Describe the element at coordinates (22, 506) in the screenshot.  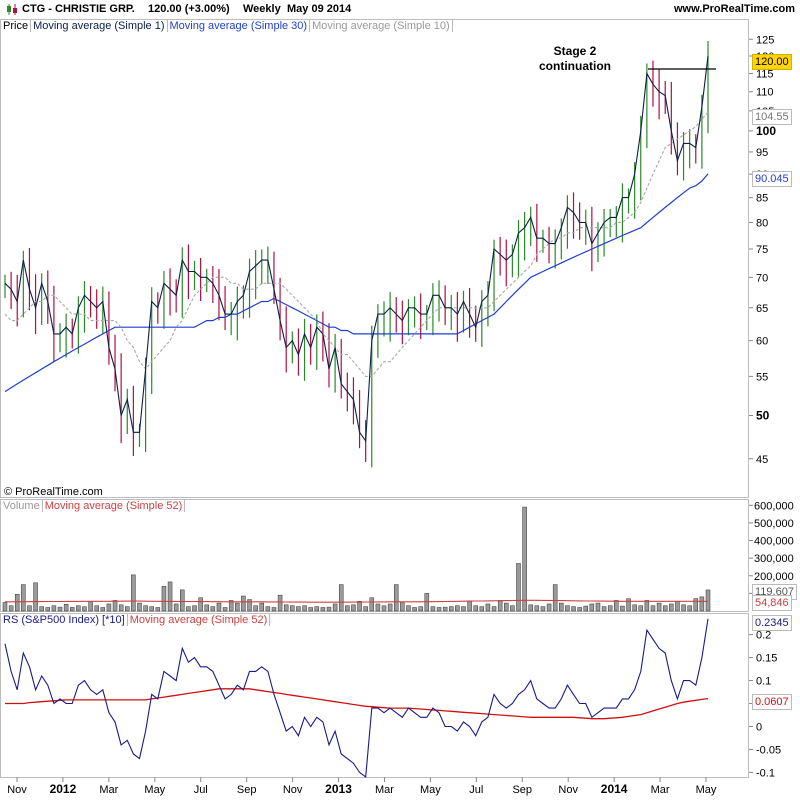
I see `legend-entry: Volume` at that location.